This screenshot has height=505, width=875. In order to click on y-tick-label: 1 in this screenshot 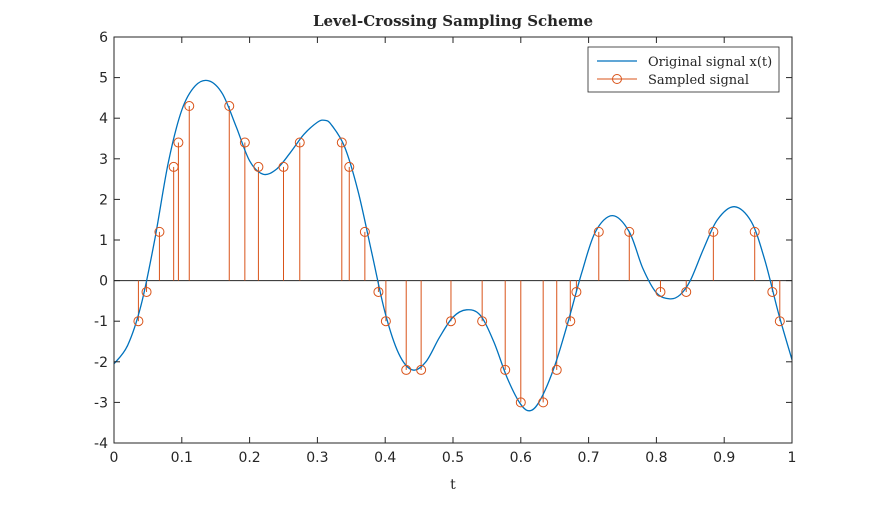, I will do `click(103, 241)`.